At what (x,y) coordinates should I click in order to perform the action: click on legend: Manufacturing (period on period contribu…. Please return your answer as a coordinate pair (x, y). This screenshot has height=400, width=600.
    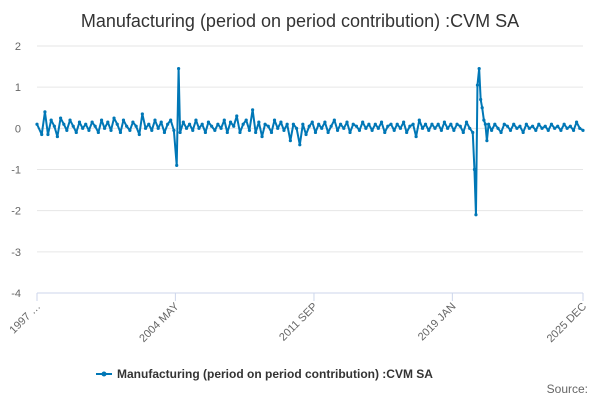
    Looking at the image, I should click on (264, 374).